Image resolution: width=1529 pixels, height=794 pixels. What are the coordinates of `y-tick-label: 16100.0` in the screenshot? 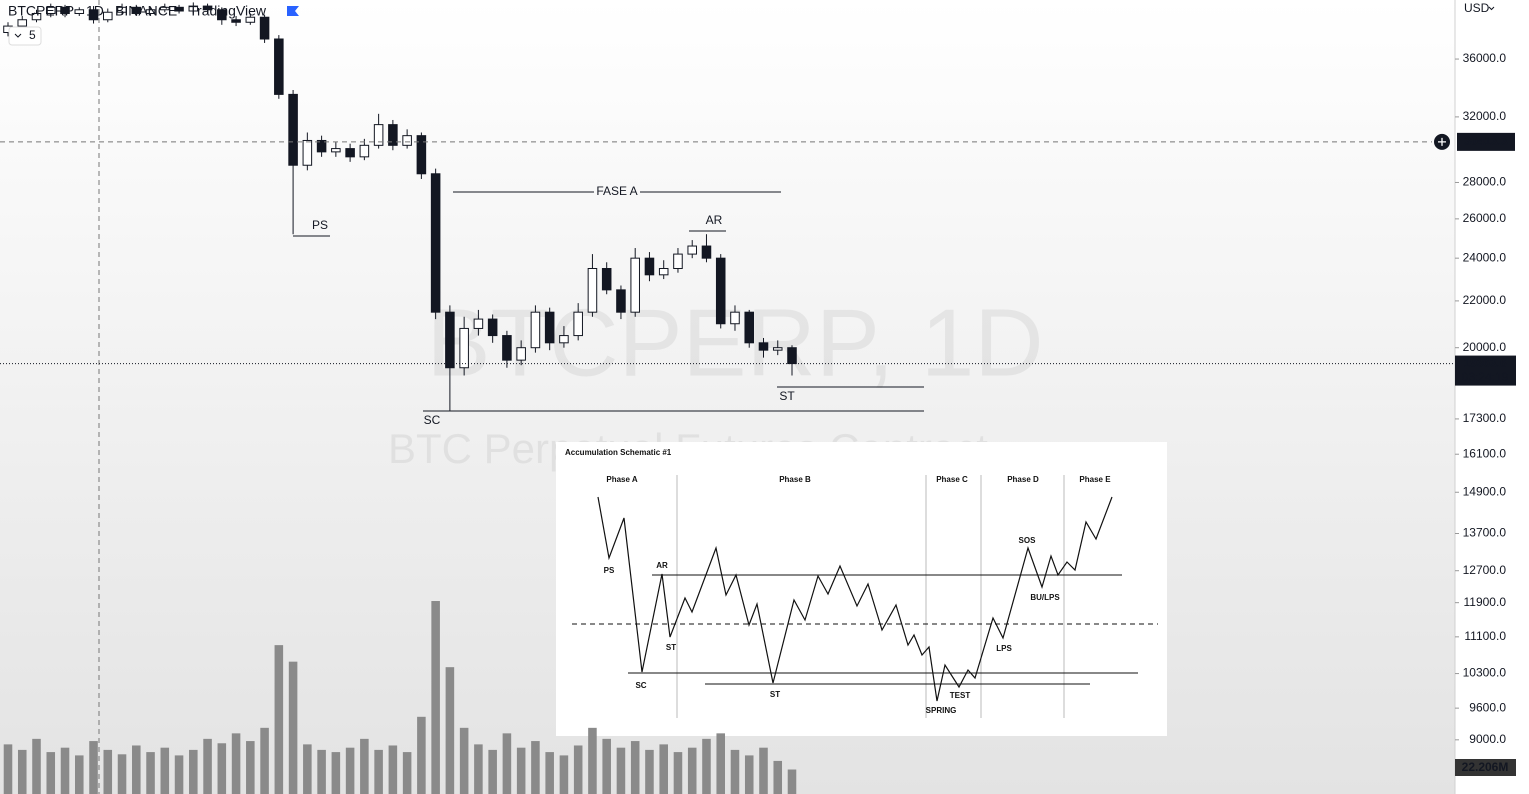 It's located at (1485, 453).